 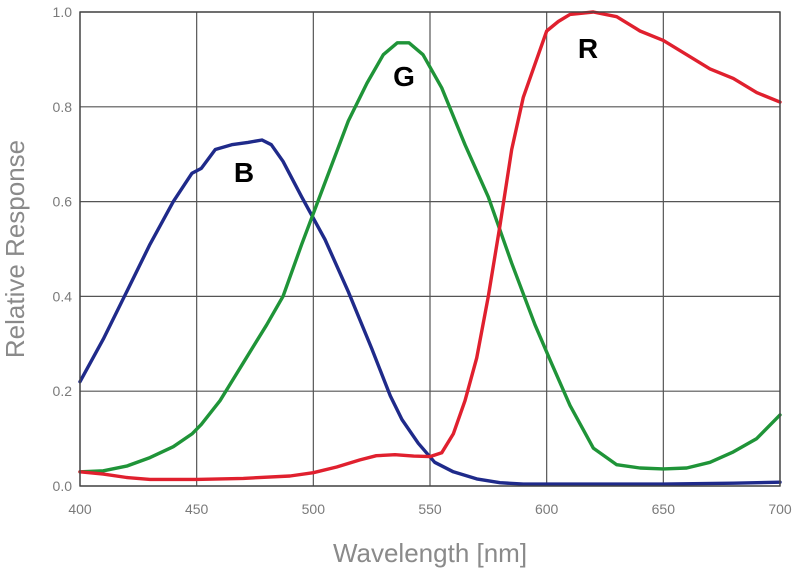 I want to click on x-tick-labels: 400 450 500 550 600 650 700, so click(x=430, y=509).